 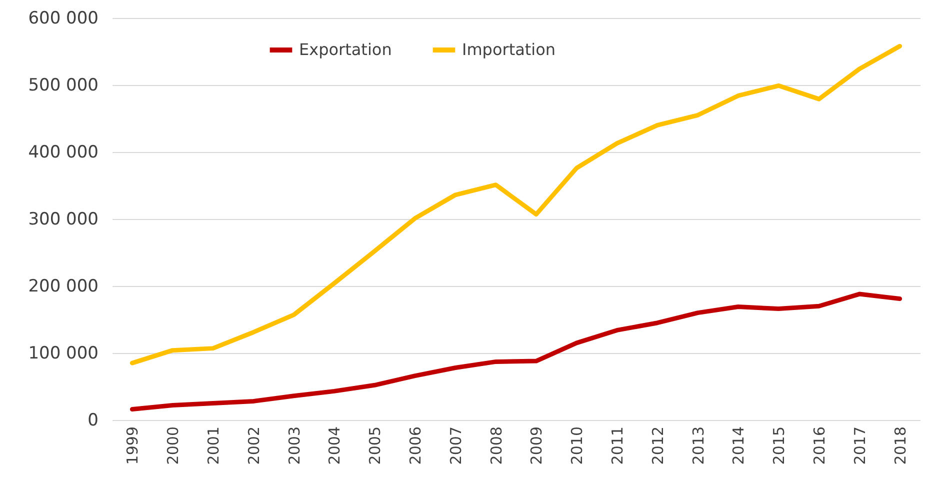 What do you see at coordinates (617, 445) in the screenshot?
I see `x-tick-label: 2011` at bounding box center [617, 445].